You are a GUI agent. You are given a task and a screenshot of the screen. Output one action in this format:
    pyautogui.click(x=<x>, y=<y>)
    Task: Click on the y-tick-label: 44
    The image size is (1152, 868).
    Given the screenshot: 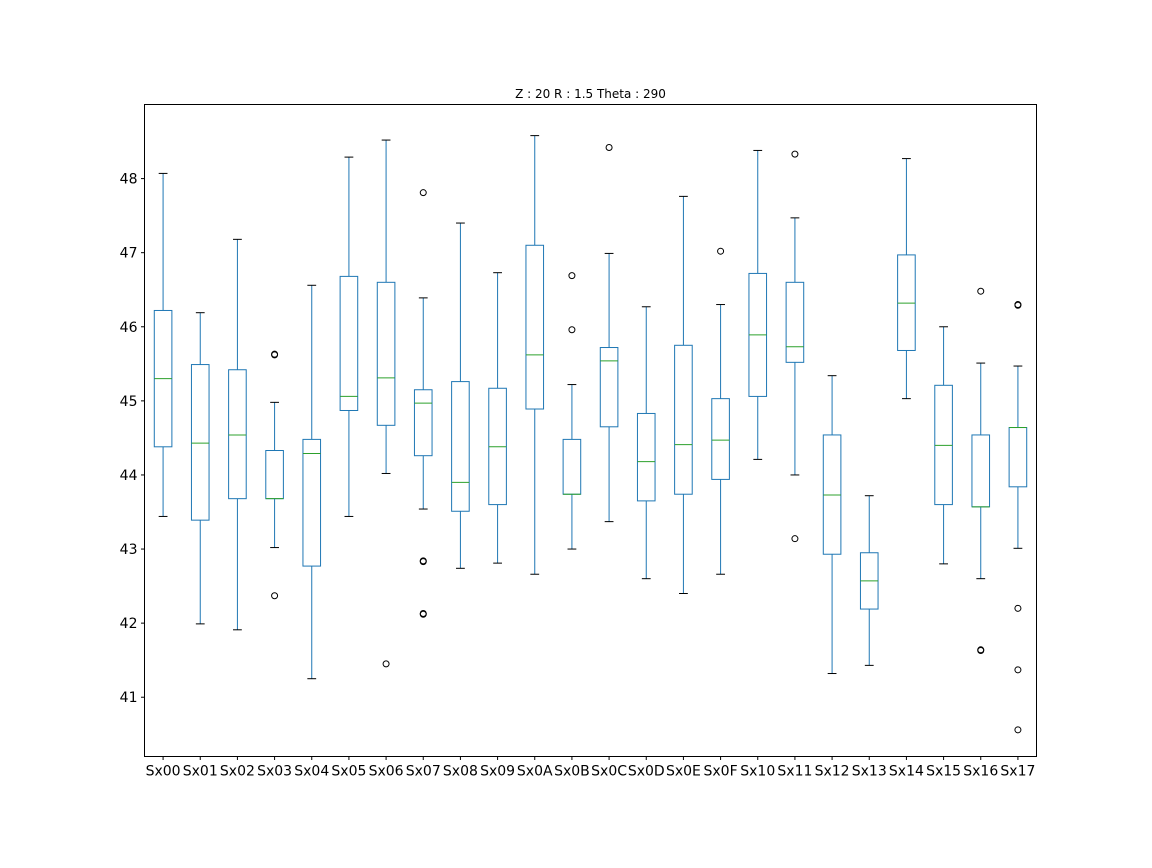 What is the action you would take?
    pyautogui.click(x=129, y=476)
    